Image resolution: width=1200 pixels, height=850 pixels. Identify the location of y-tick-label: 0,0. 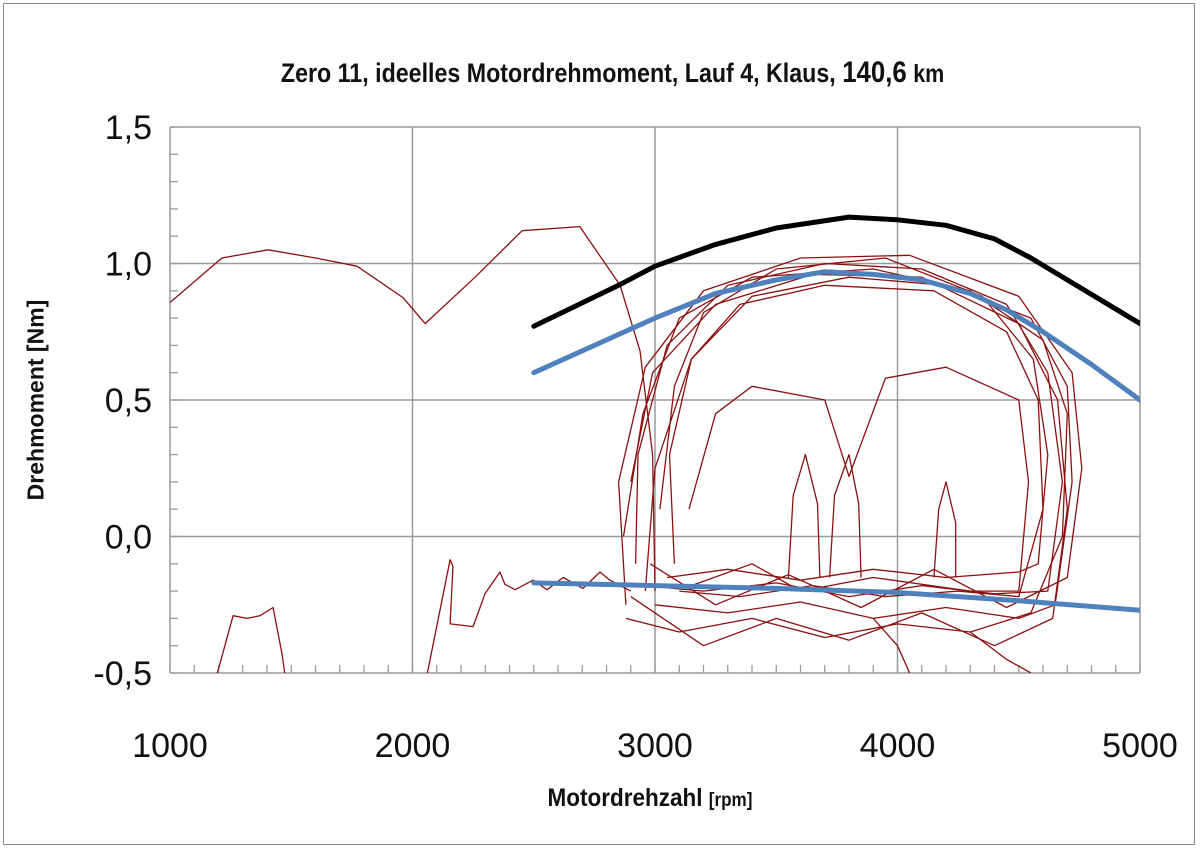
(128, 538).